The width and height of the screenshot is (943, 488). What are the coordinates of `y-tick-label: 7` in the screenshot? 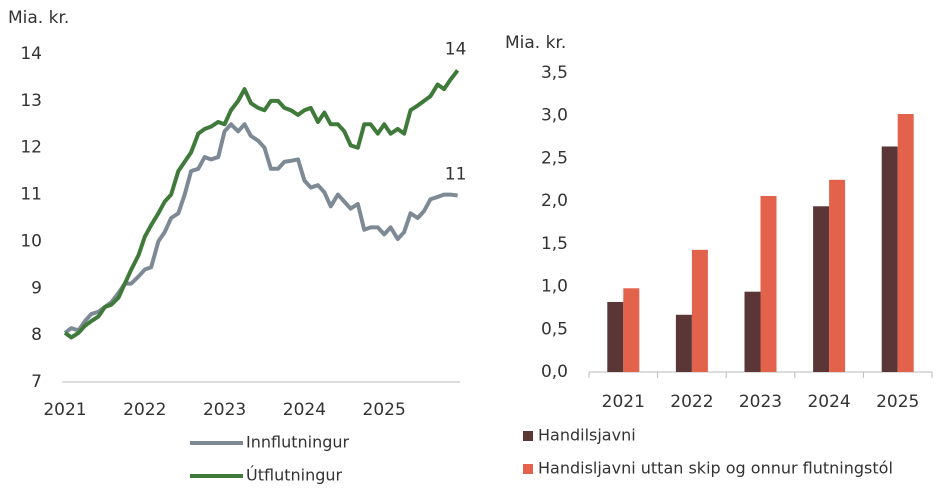 It's located at (36, 382).